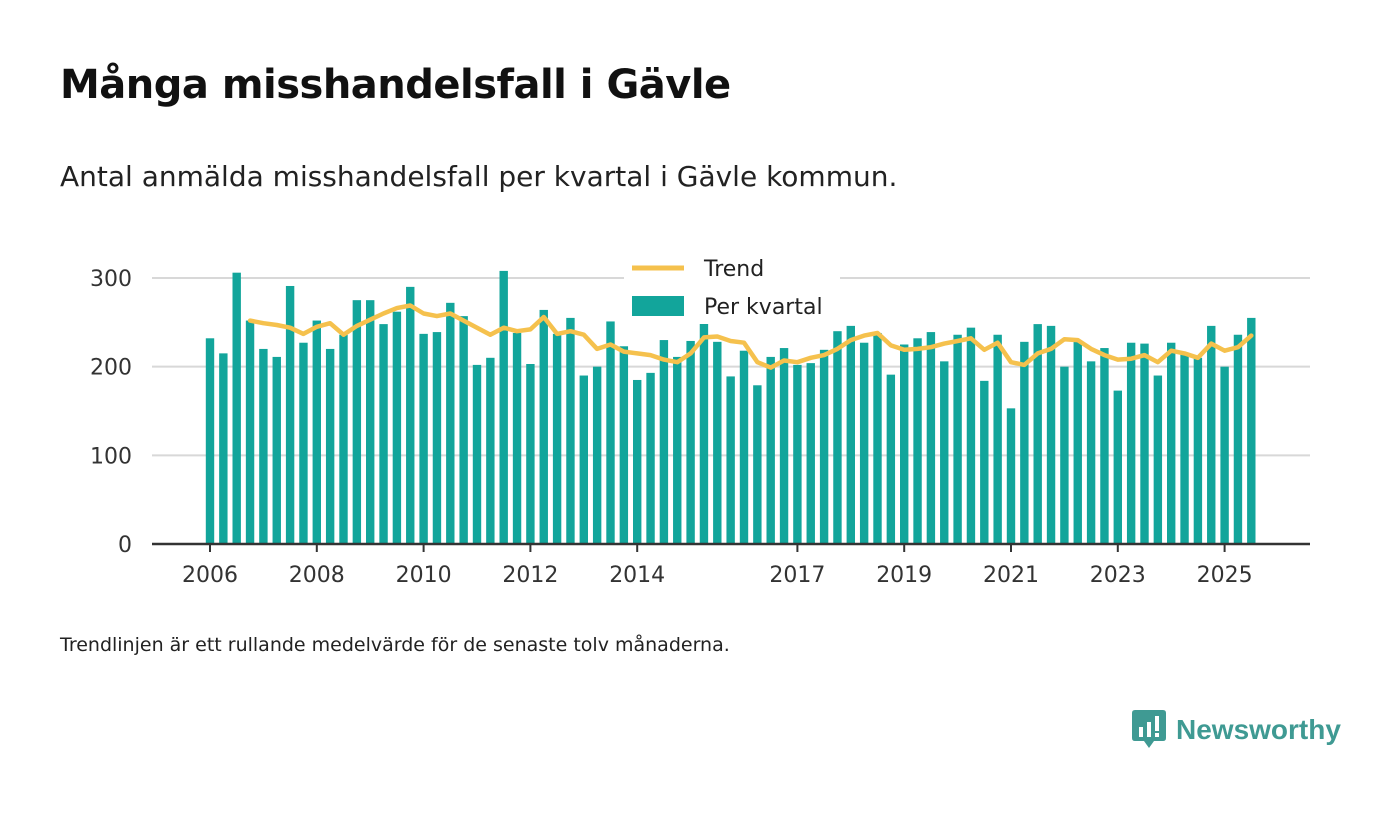 This screenshot has width=1400, height=813. Describe the element at coordinates (763, 307) in the screenshot. I see `legend-bar-label: Per kvartal` at that location.